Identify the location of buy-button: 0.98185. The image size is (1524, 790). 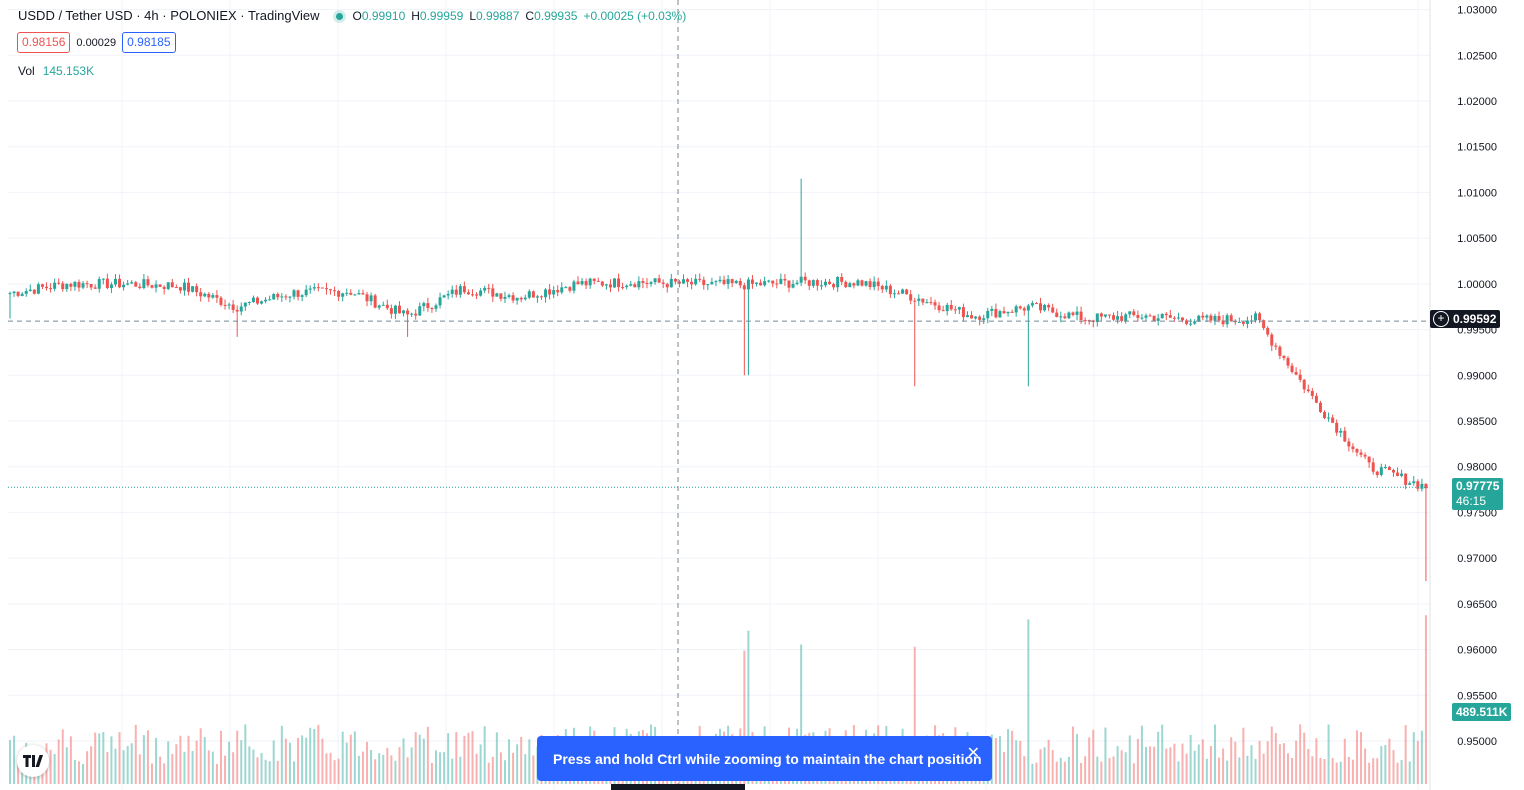
(149, 42).